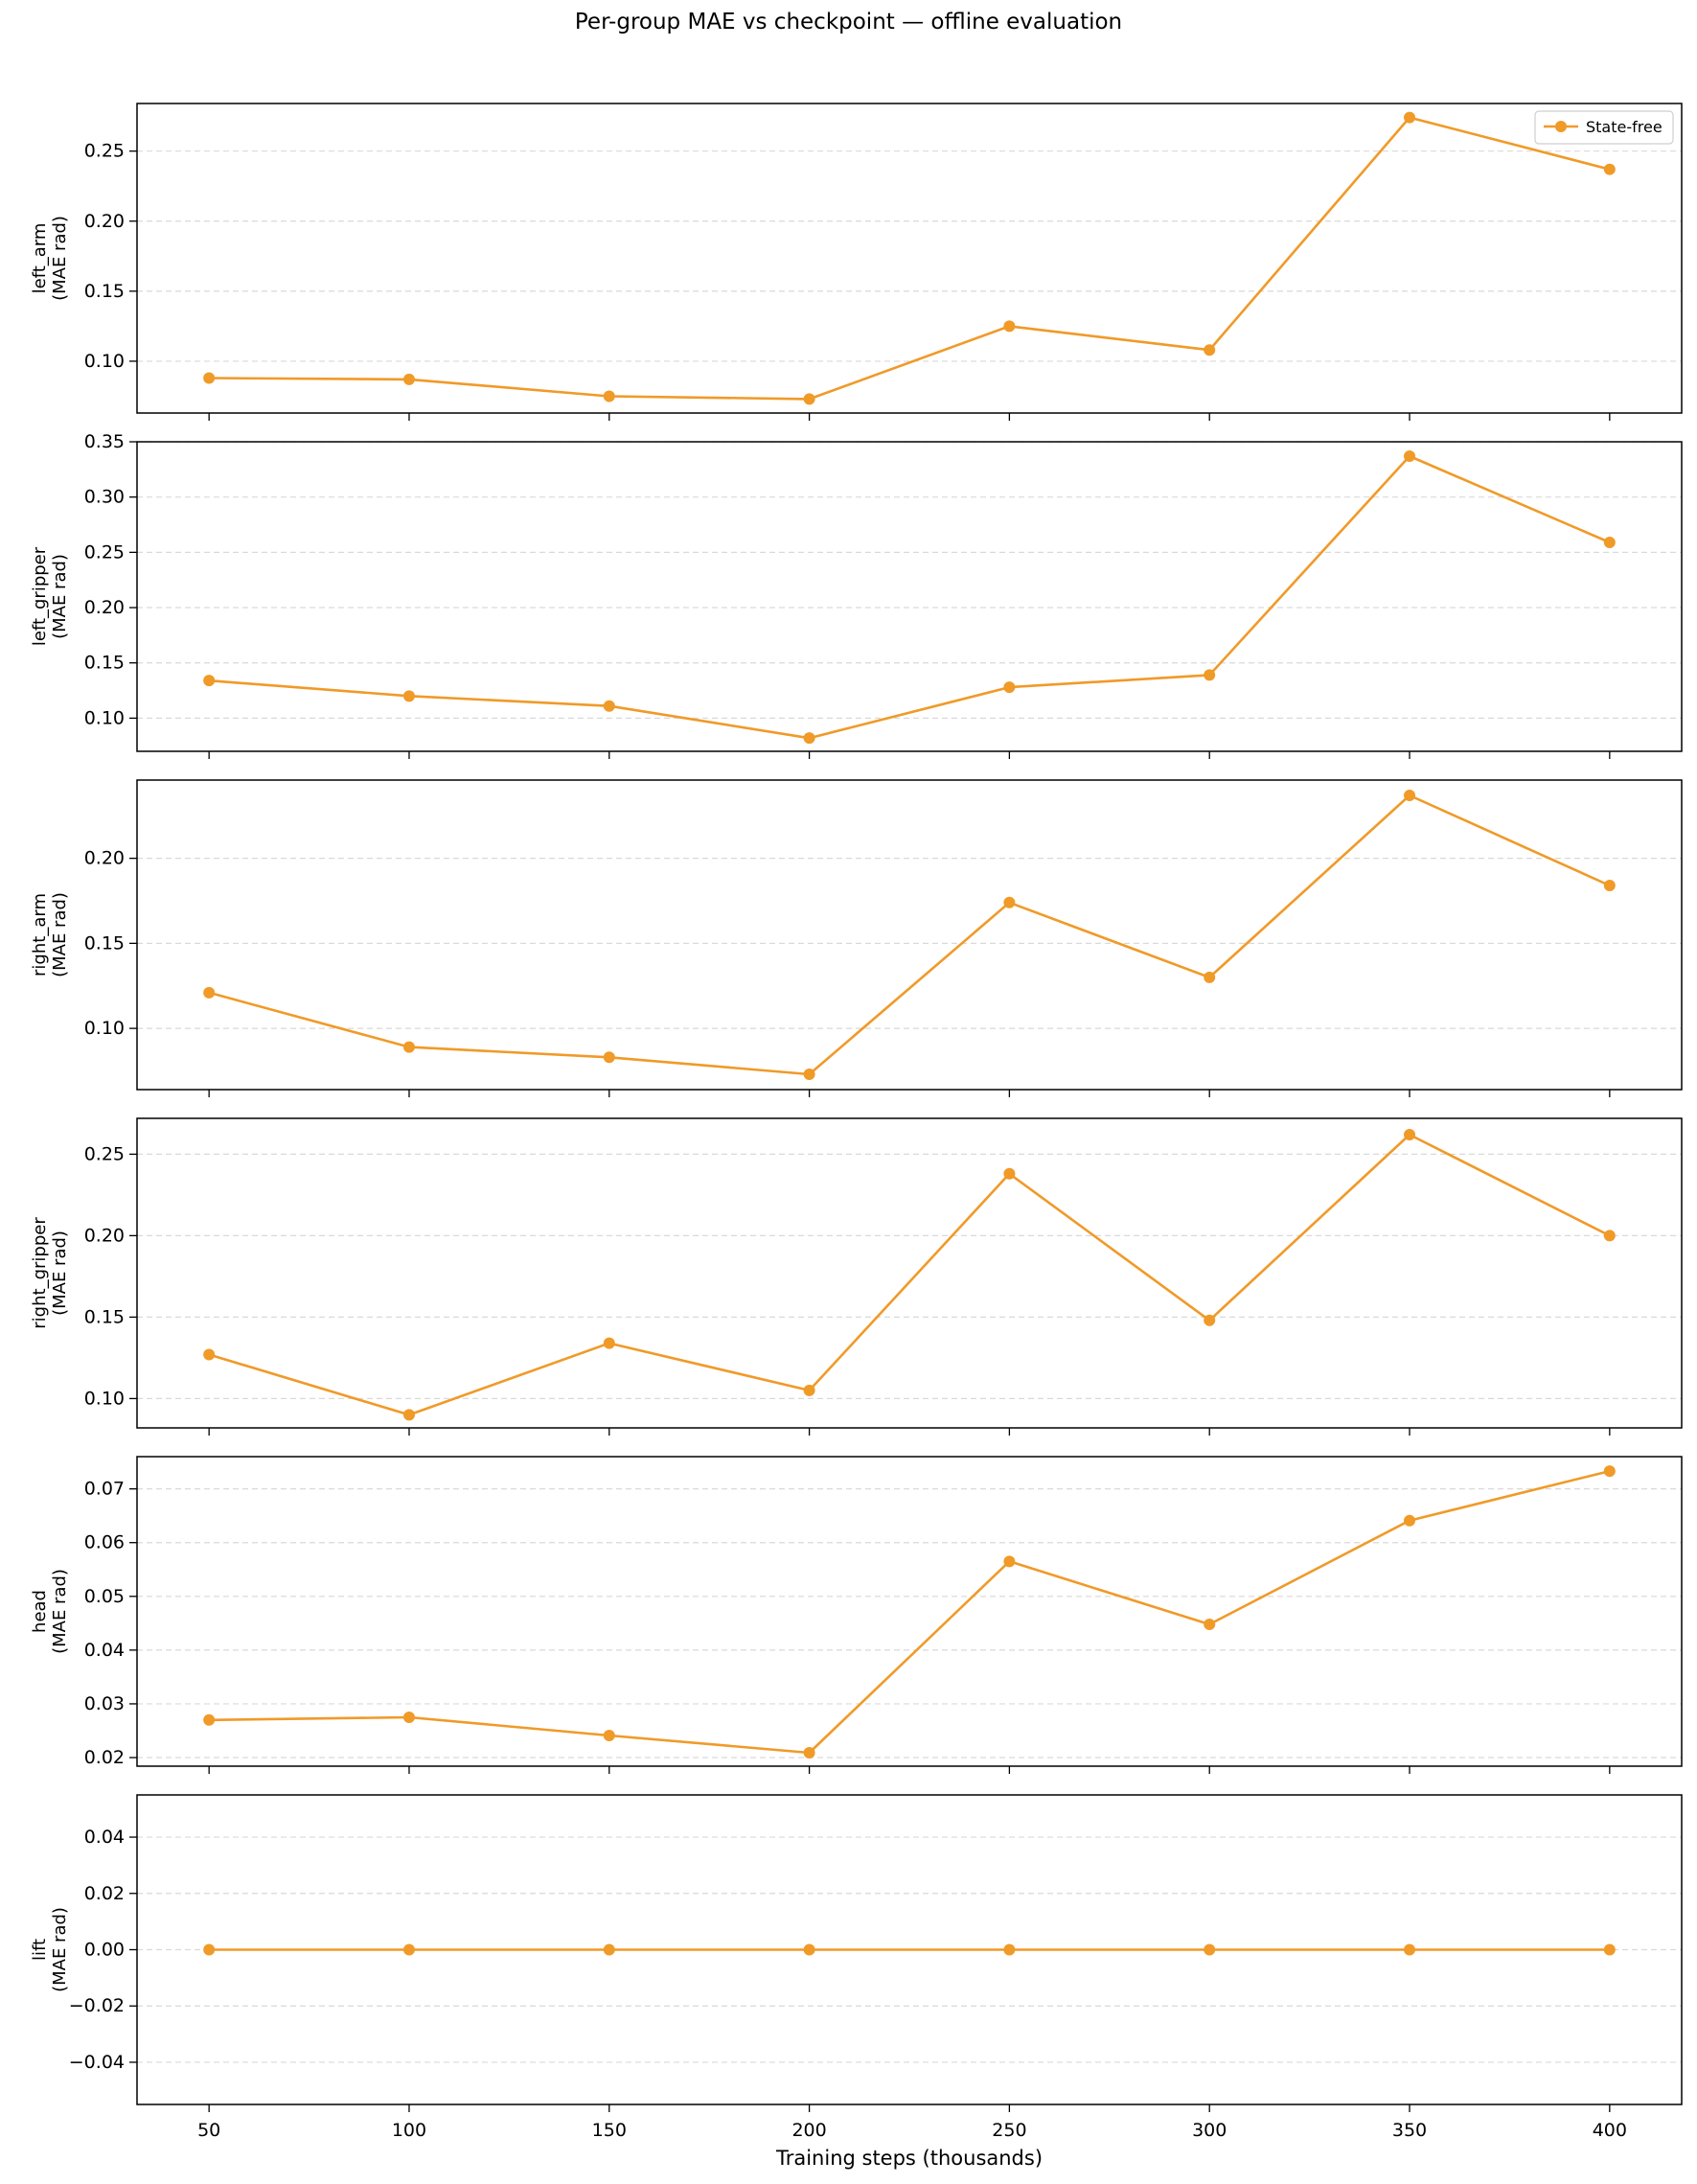  Describe the element at coordinates (1561, 127) in the screenshot. I see `legend-marker` at that location.